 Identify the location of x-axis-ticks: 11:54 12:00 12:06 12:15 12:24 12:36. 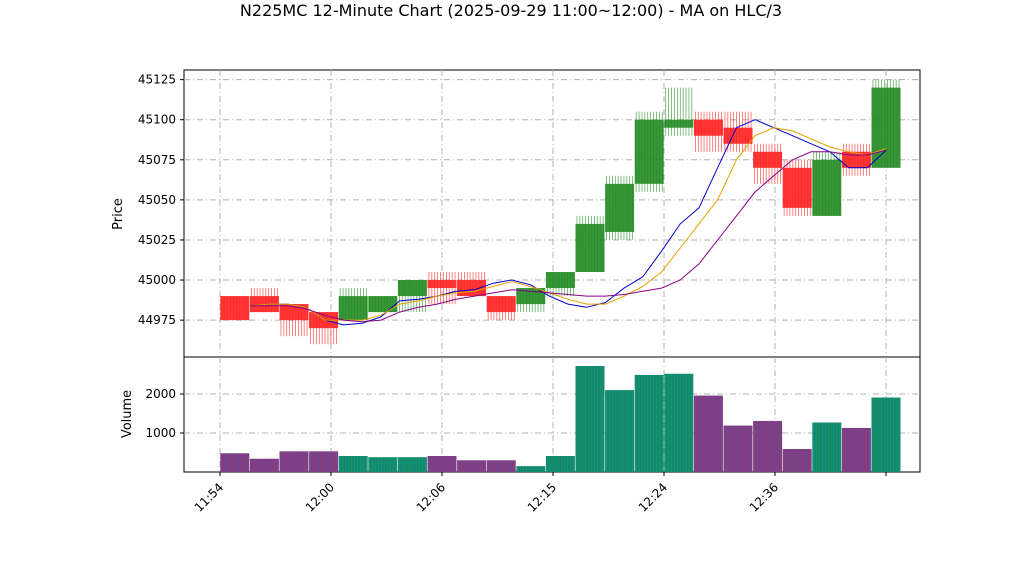
(539, 493).